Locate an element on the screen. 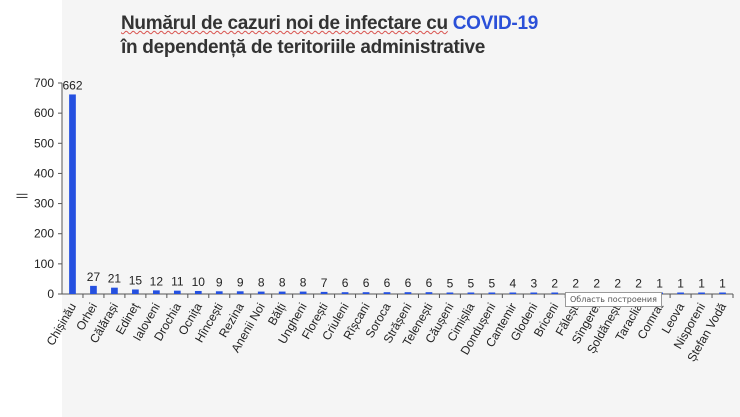 Image resolution: width=740 pixels, height=417 pixels. y-tick-label: 400 is located at coordinates (44, 173).